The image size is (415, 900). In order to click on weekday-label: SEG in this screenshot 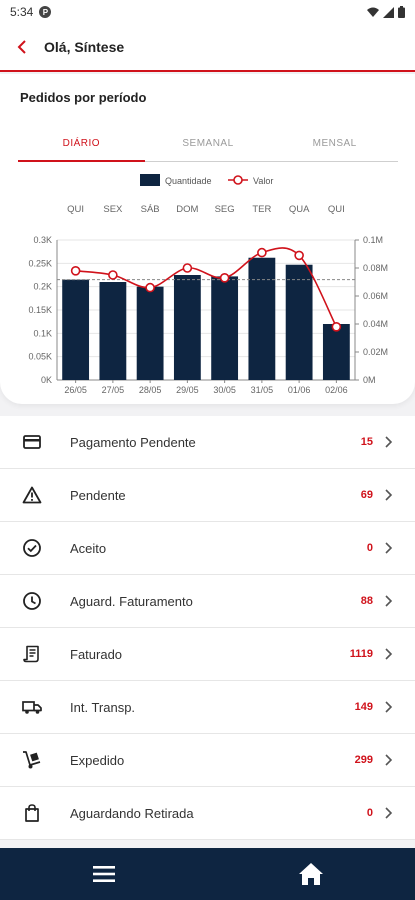, I will do `click(225, 209)`.